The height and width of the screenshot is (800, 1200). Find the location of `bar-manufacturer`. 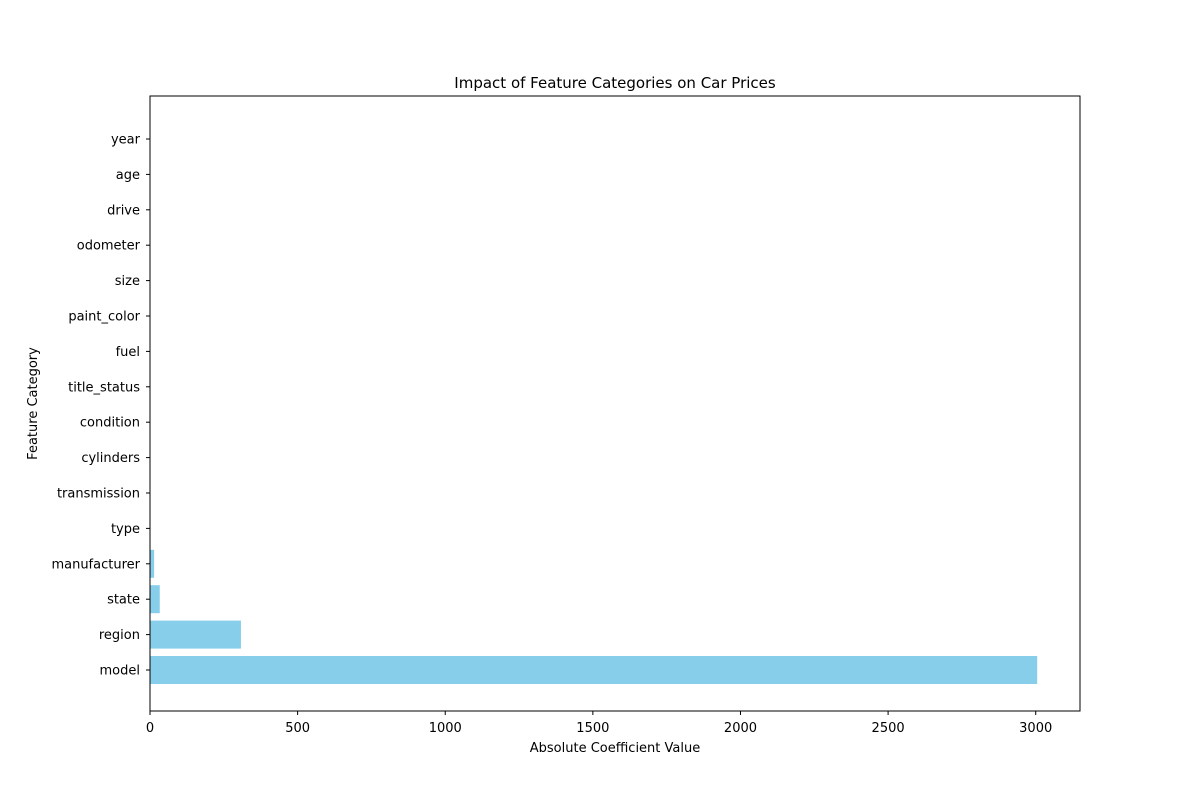

bar-manufacturer is located at coordinates (152, 563).